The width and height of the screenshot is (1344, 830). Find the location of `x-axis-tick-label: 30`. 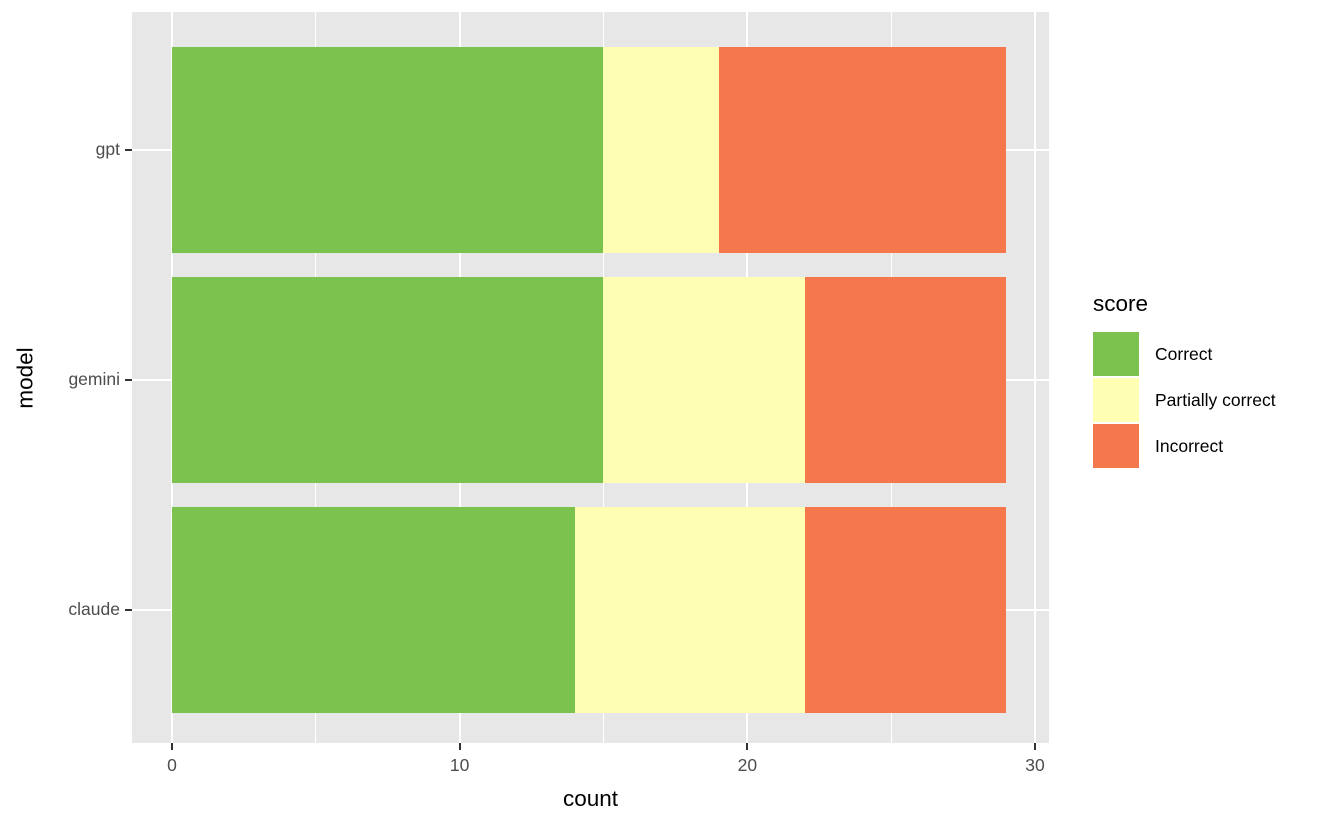

x-axis-tick-label: 30 is located at coordinates (1035, 765).